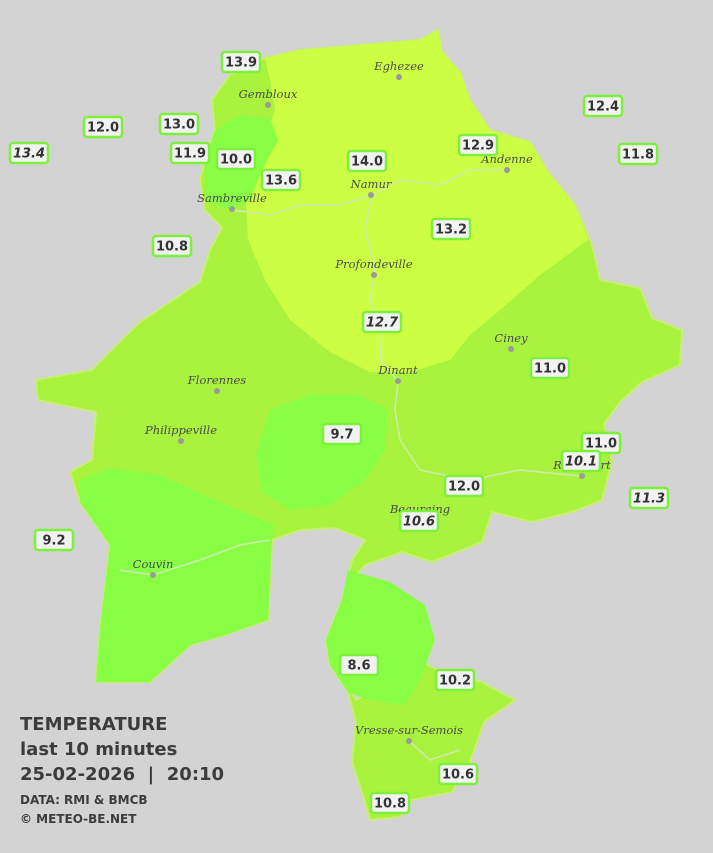 The width and height of the screenshot is (713, 853). Describe the element at coordinates (98, 749) in the screenshot. I see `subtitle: last 10 minutes` at that location.